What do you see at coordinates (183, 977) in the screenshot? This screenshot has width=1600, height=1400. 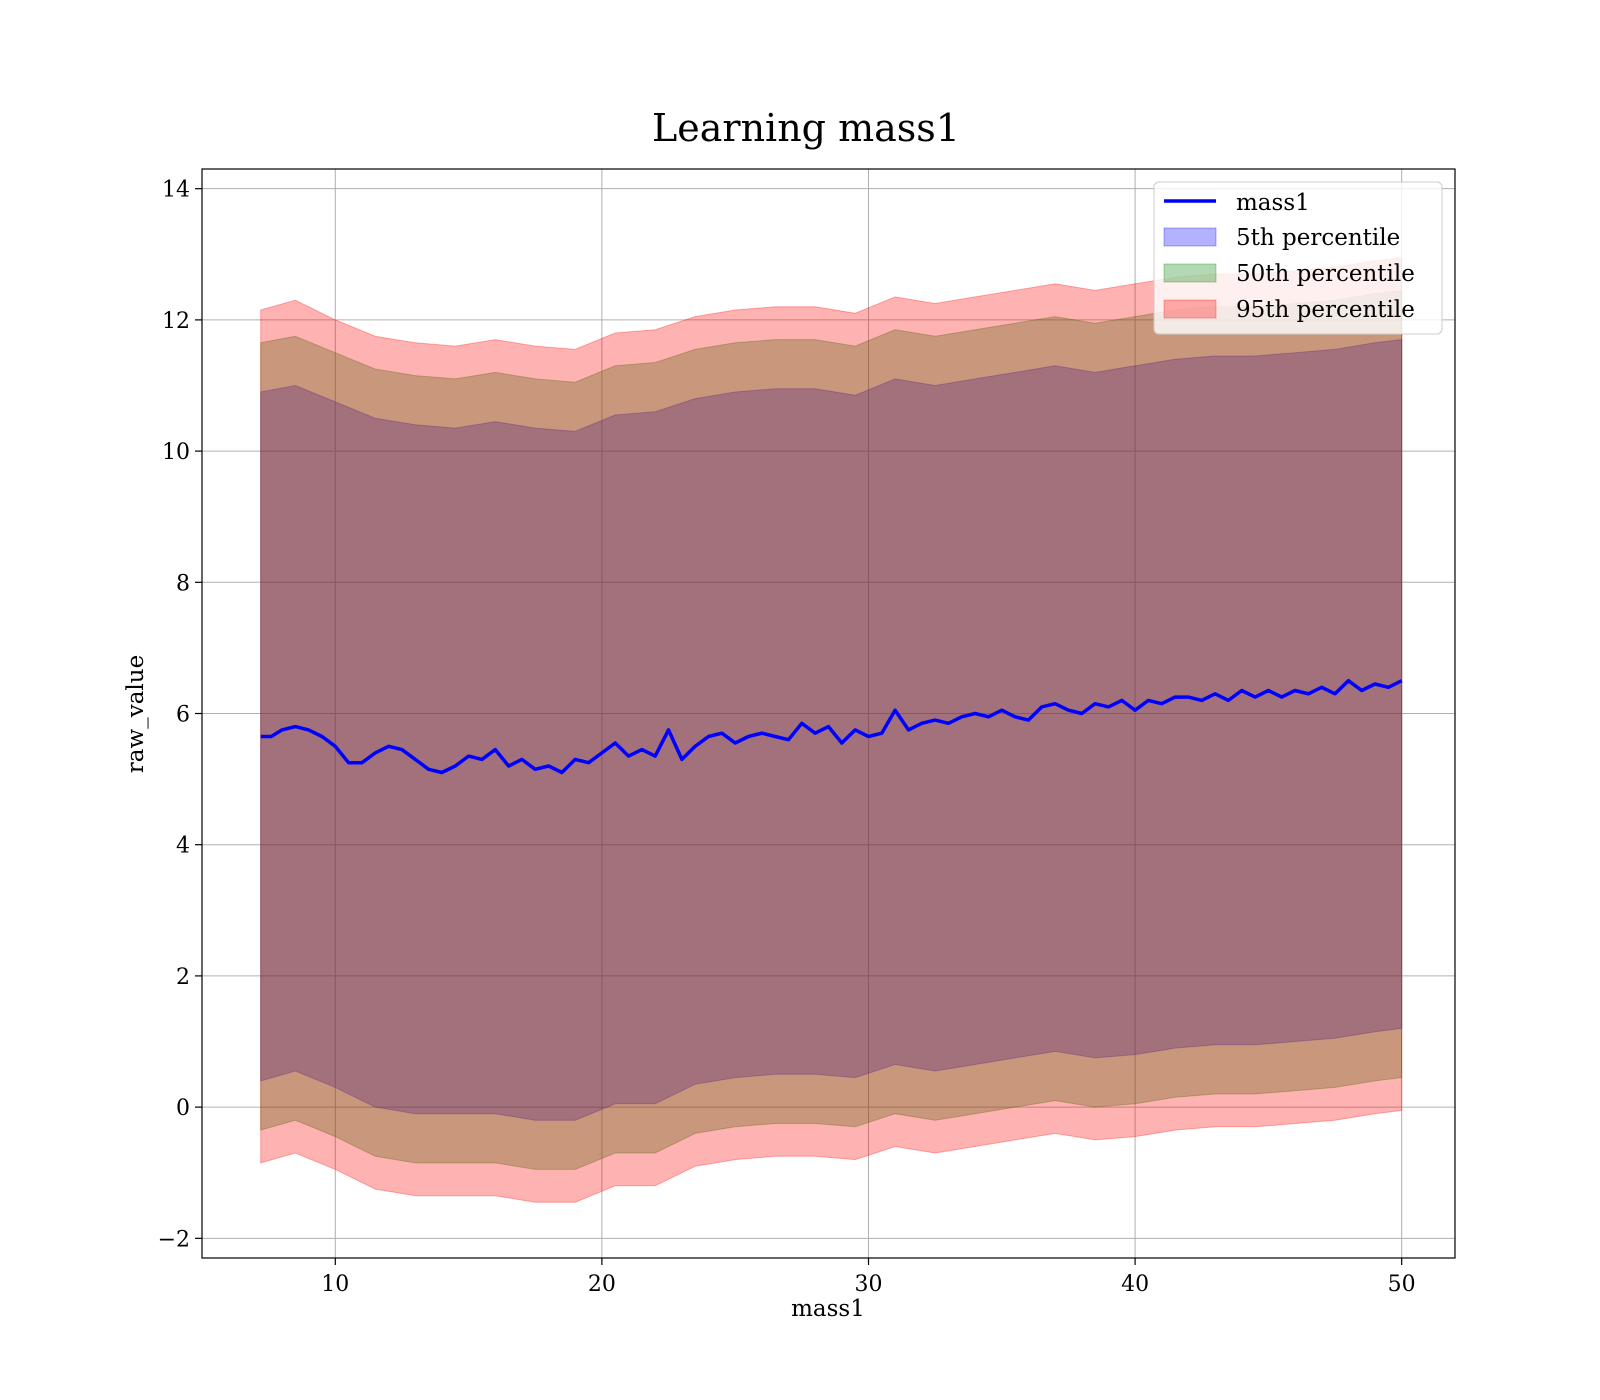 I see `y-tick-label: 2` at bounding box center [183, 977].